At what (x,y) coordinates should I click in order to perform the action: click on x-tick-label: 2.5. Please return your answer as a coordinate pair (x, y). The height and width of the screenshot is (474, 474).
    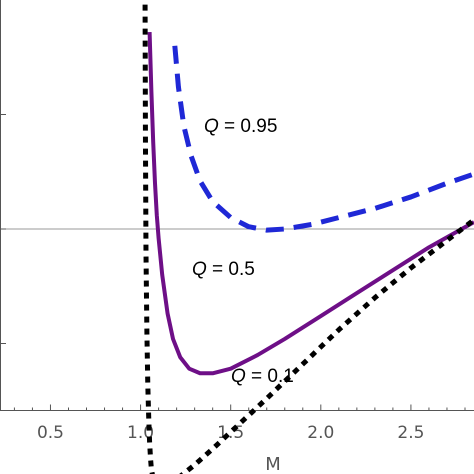
    Looking at the image, I should click on (410, 433).